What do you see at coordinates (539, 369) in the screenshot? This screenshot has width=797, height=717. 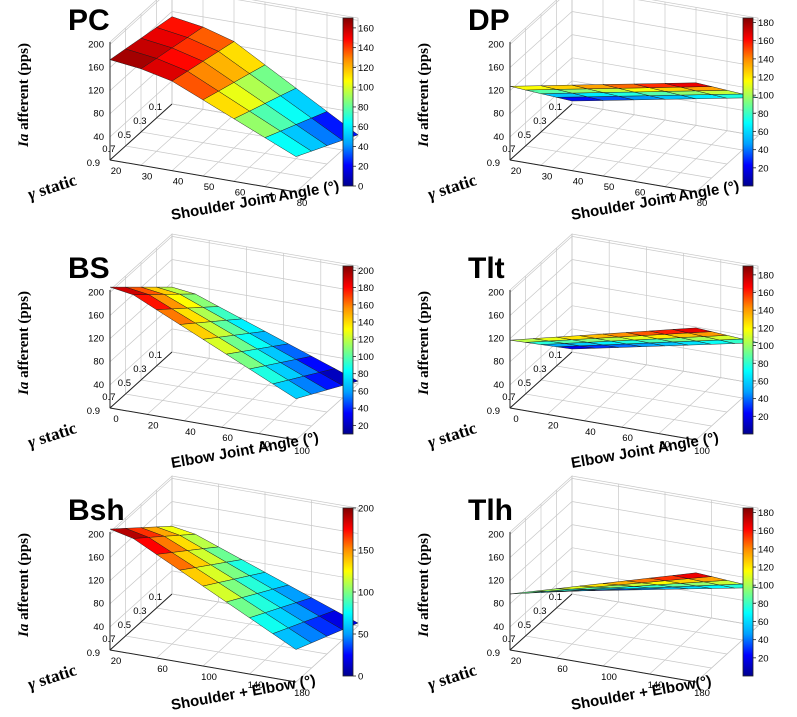 I see `y-tick-label: 0.3` at bounding box center [539, 369].